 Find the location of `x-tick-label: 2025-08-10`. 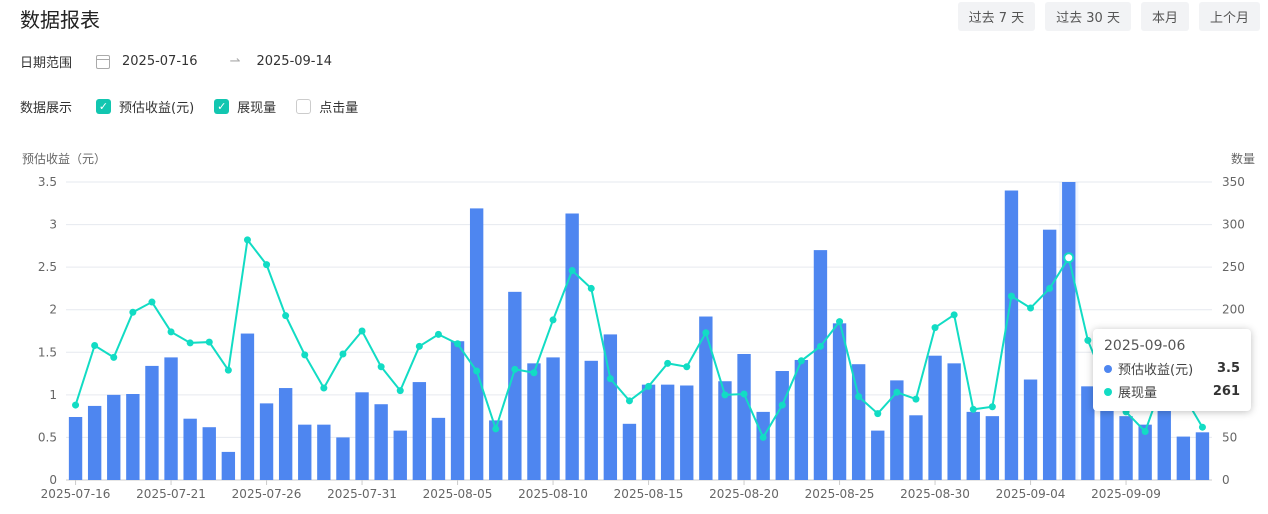

x-tick-label: 2025-08-10 is located at coordinates (553, 494).